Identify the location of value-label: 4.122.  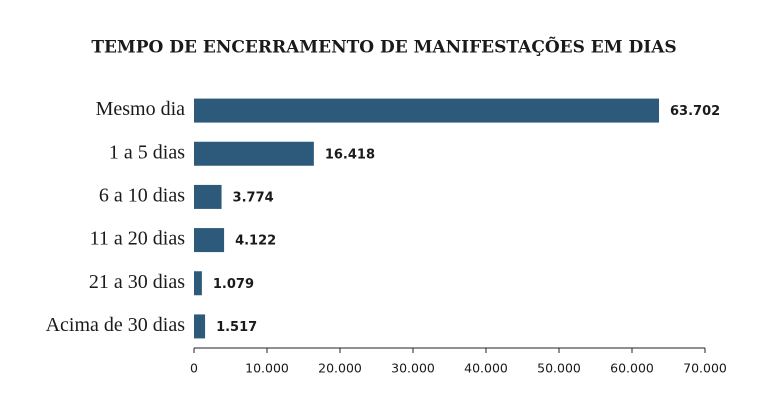
(255, 241).